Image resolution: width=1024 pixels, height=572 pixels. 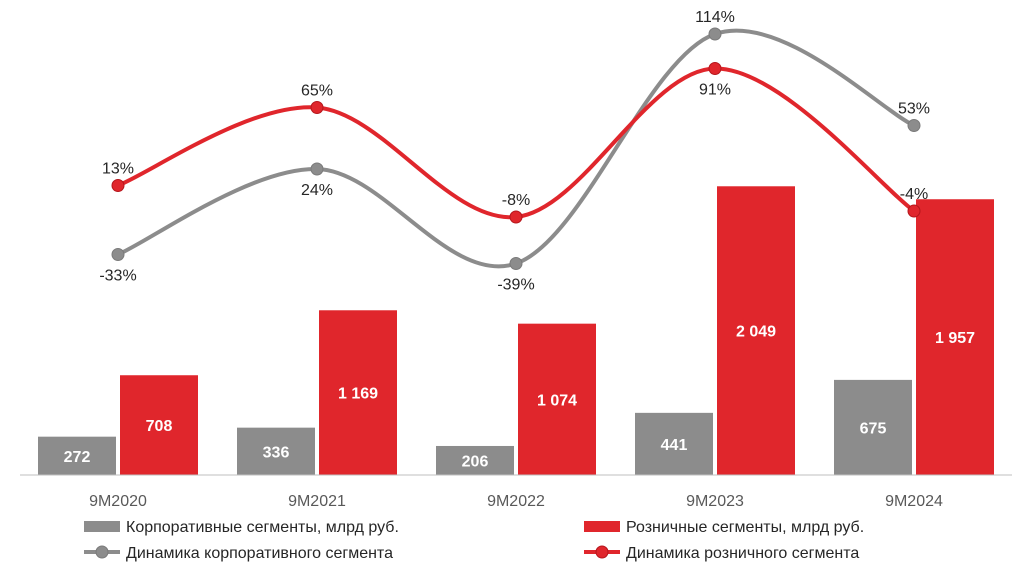 I want to click on corporate-bar-9M2023, so click(x=674, y=443).